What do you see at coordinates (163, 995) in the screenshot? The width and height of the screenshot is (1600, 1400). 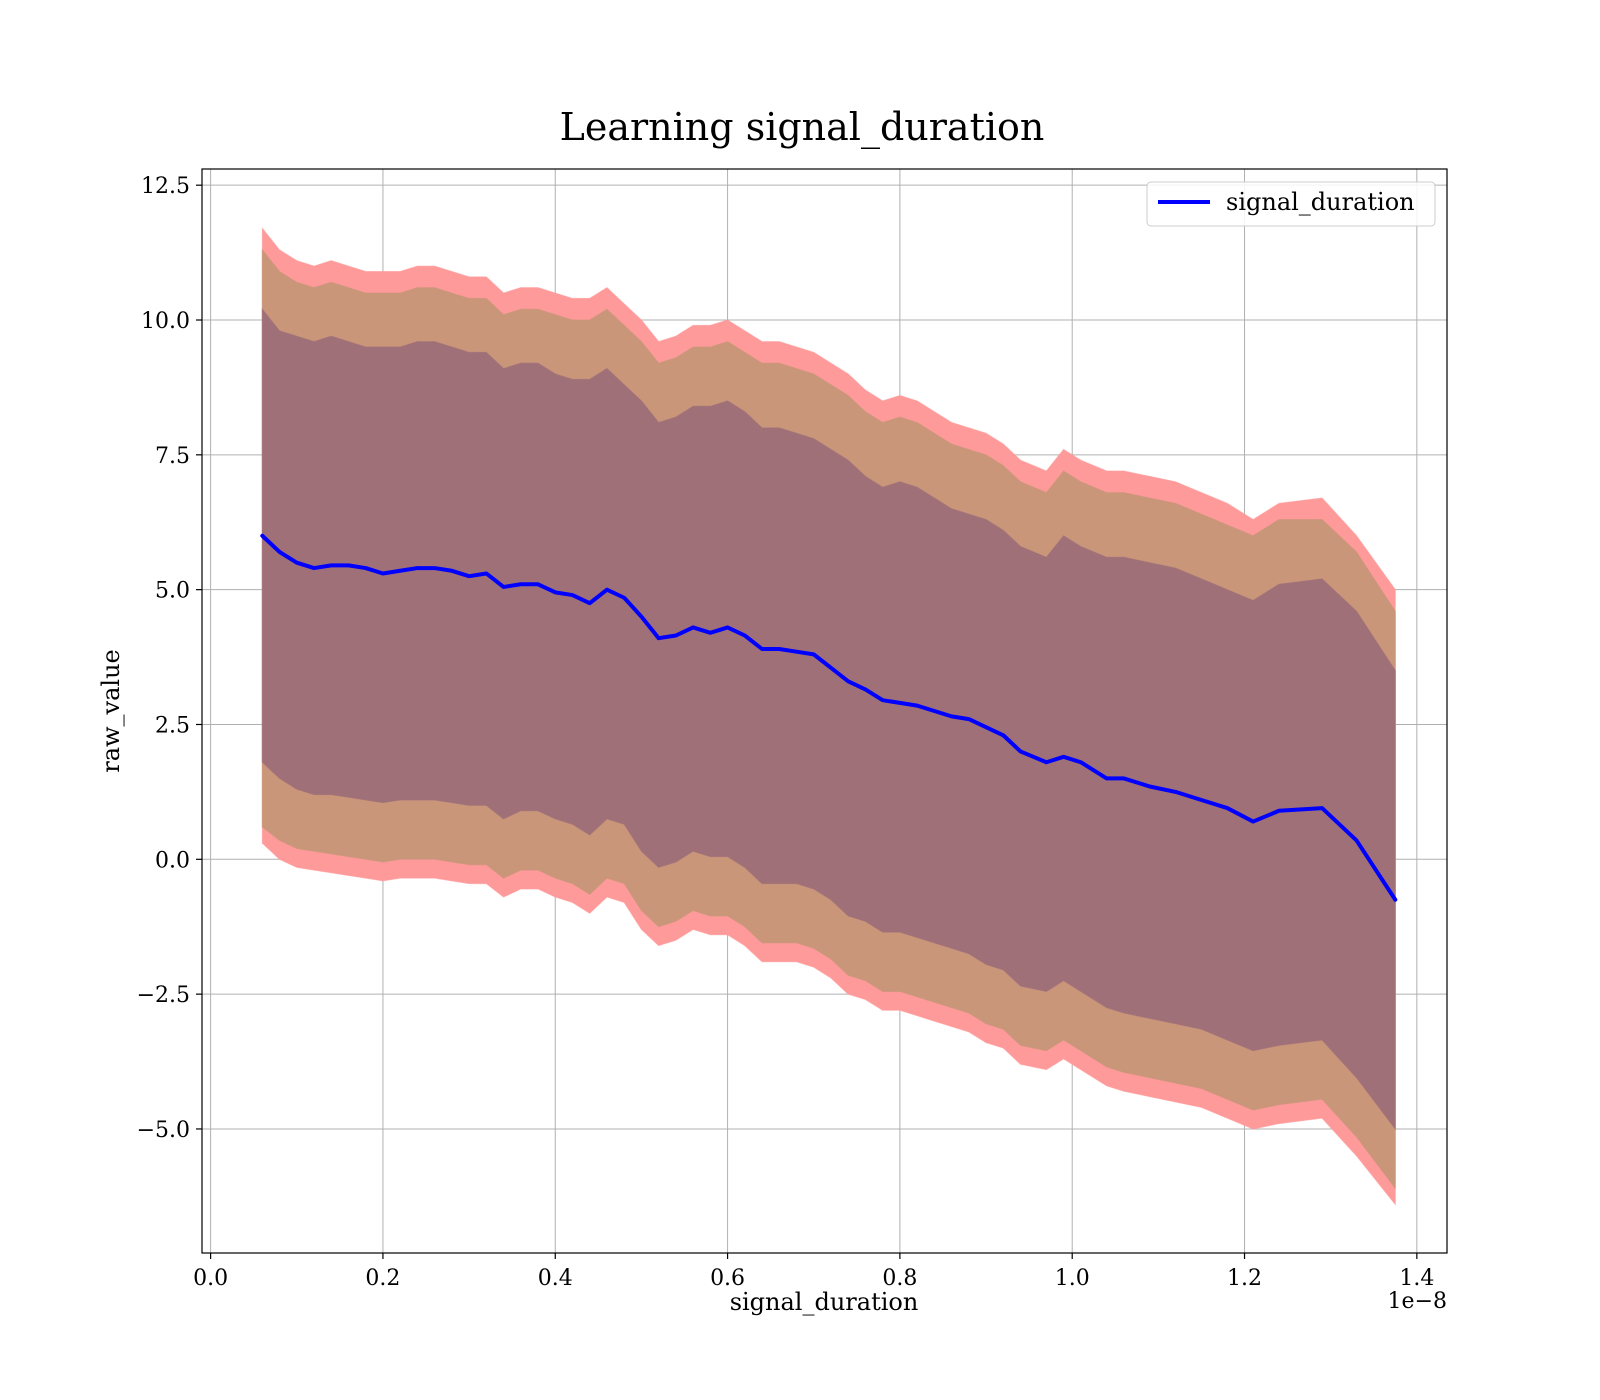 I see `y-tick-label: −2.5` at bounding box center [163, 995].